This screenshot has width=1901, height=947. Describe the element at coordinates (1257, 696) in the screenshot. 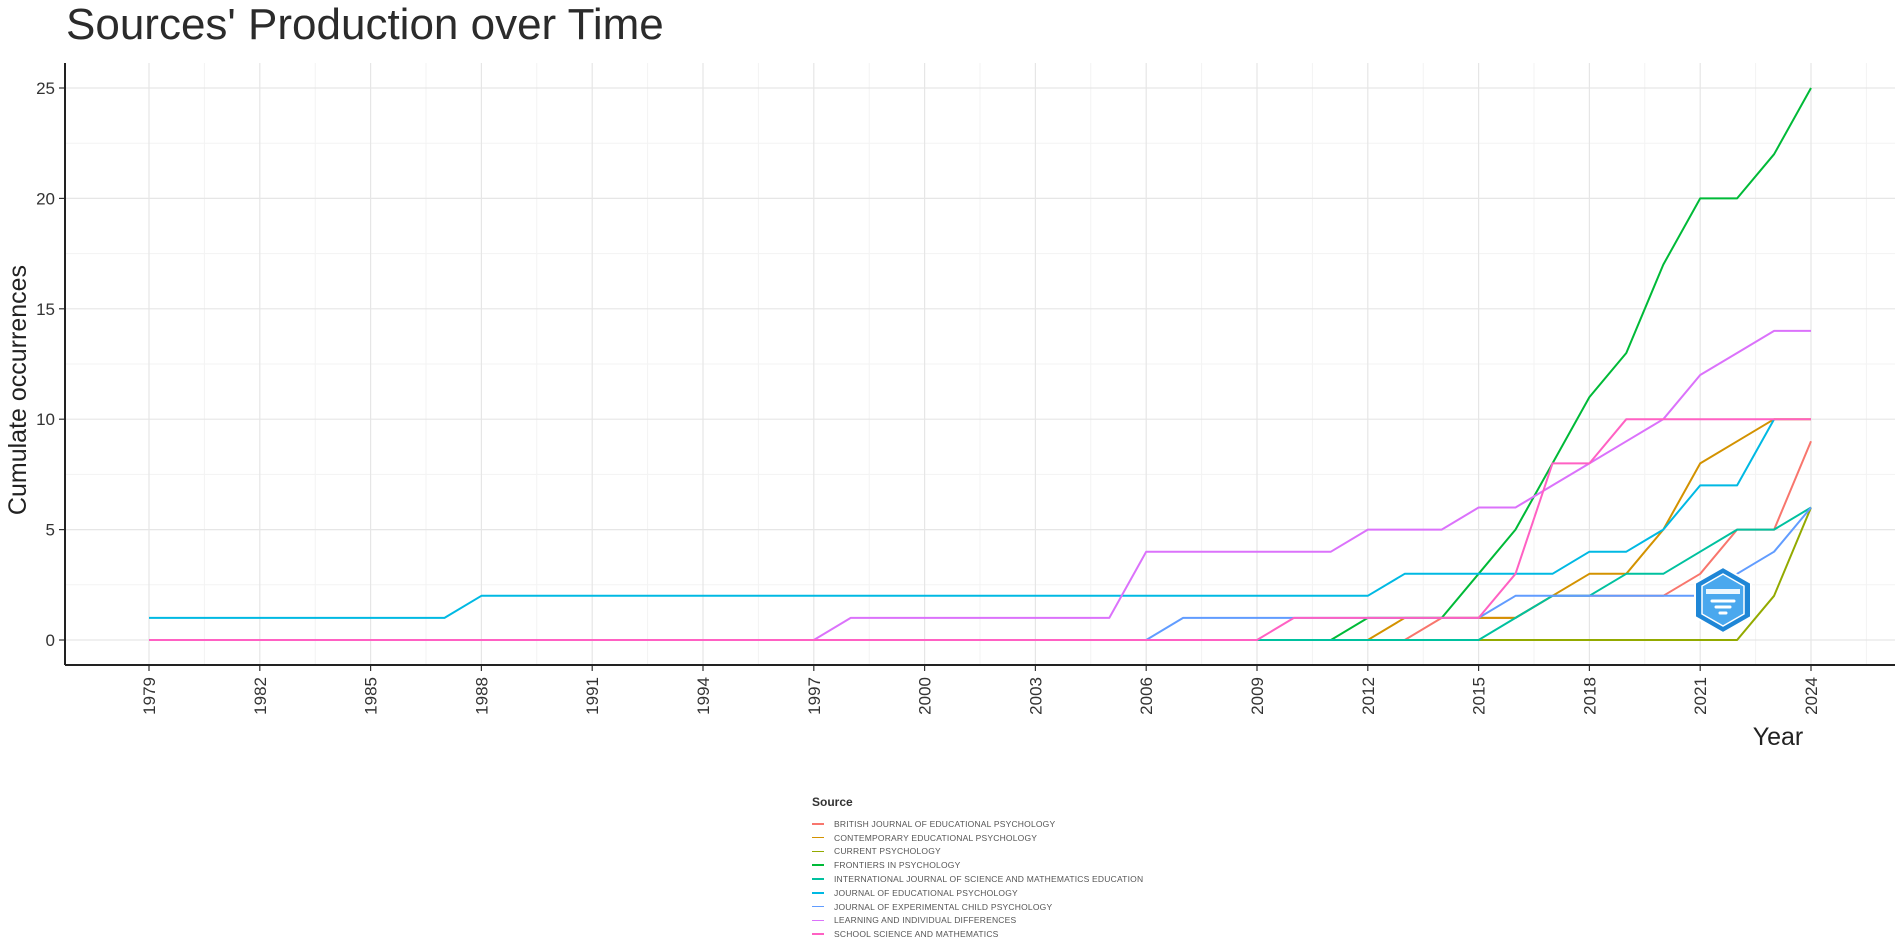

I see `x-tick-label: 2009` at that location.